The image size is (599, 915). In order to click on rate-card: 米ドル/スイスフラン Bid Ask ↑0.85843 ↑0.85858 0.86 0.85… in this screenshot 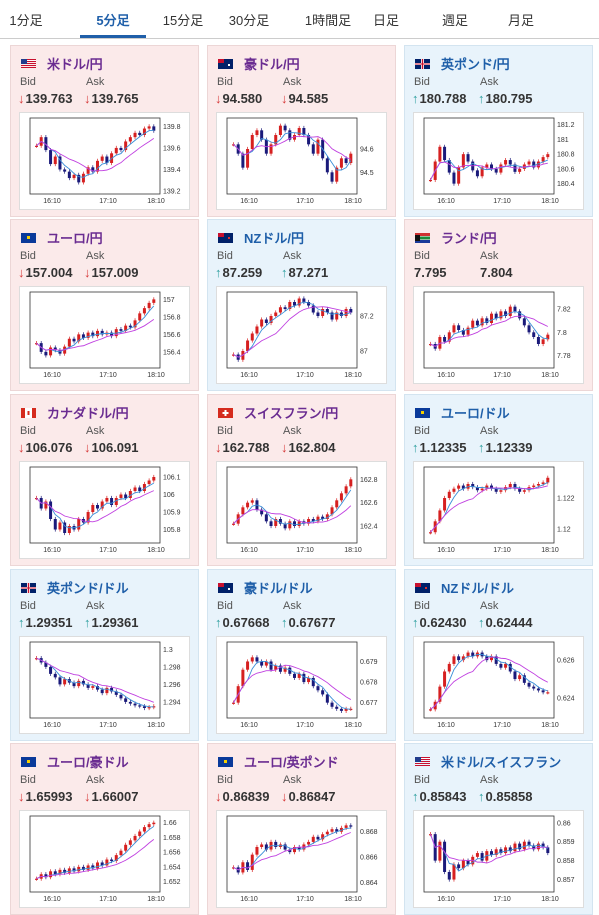, I will do `click(498, 829)`.